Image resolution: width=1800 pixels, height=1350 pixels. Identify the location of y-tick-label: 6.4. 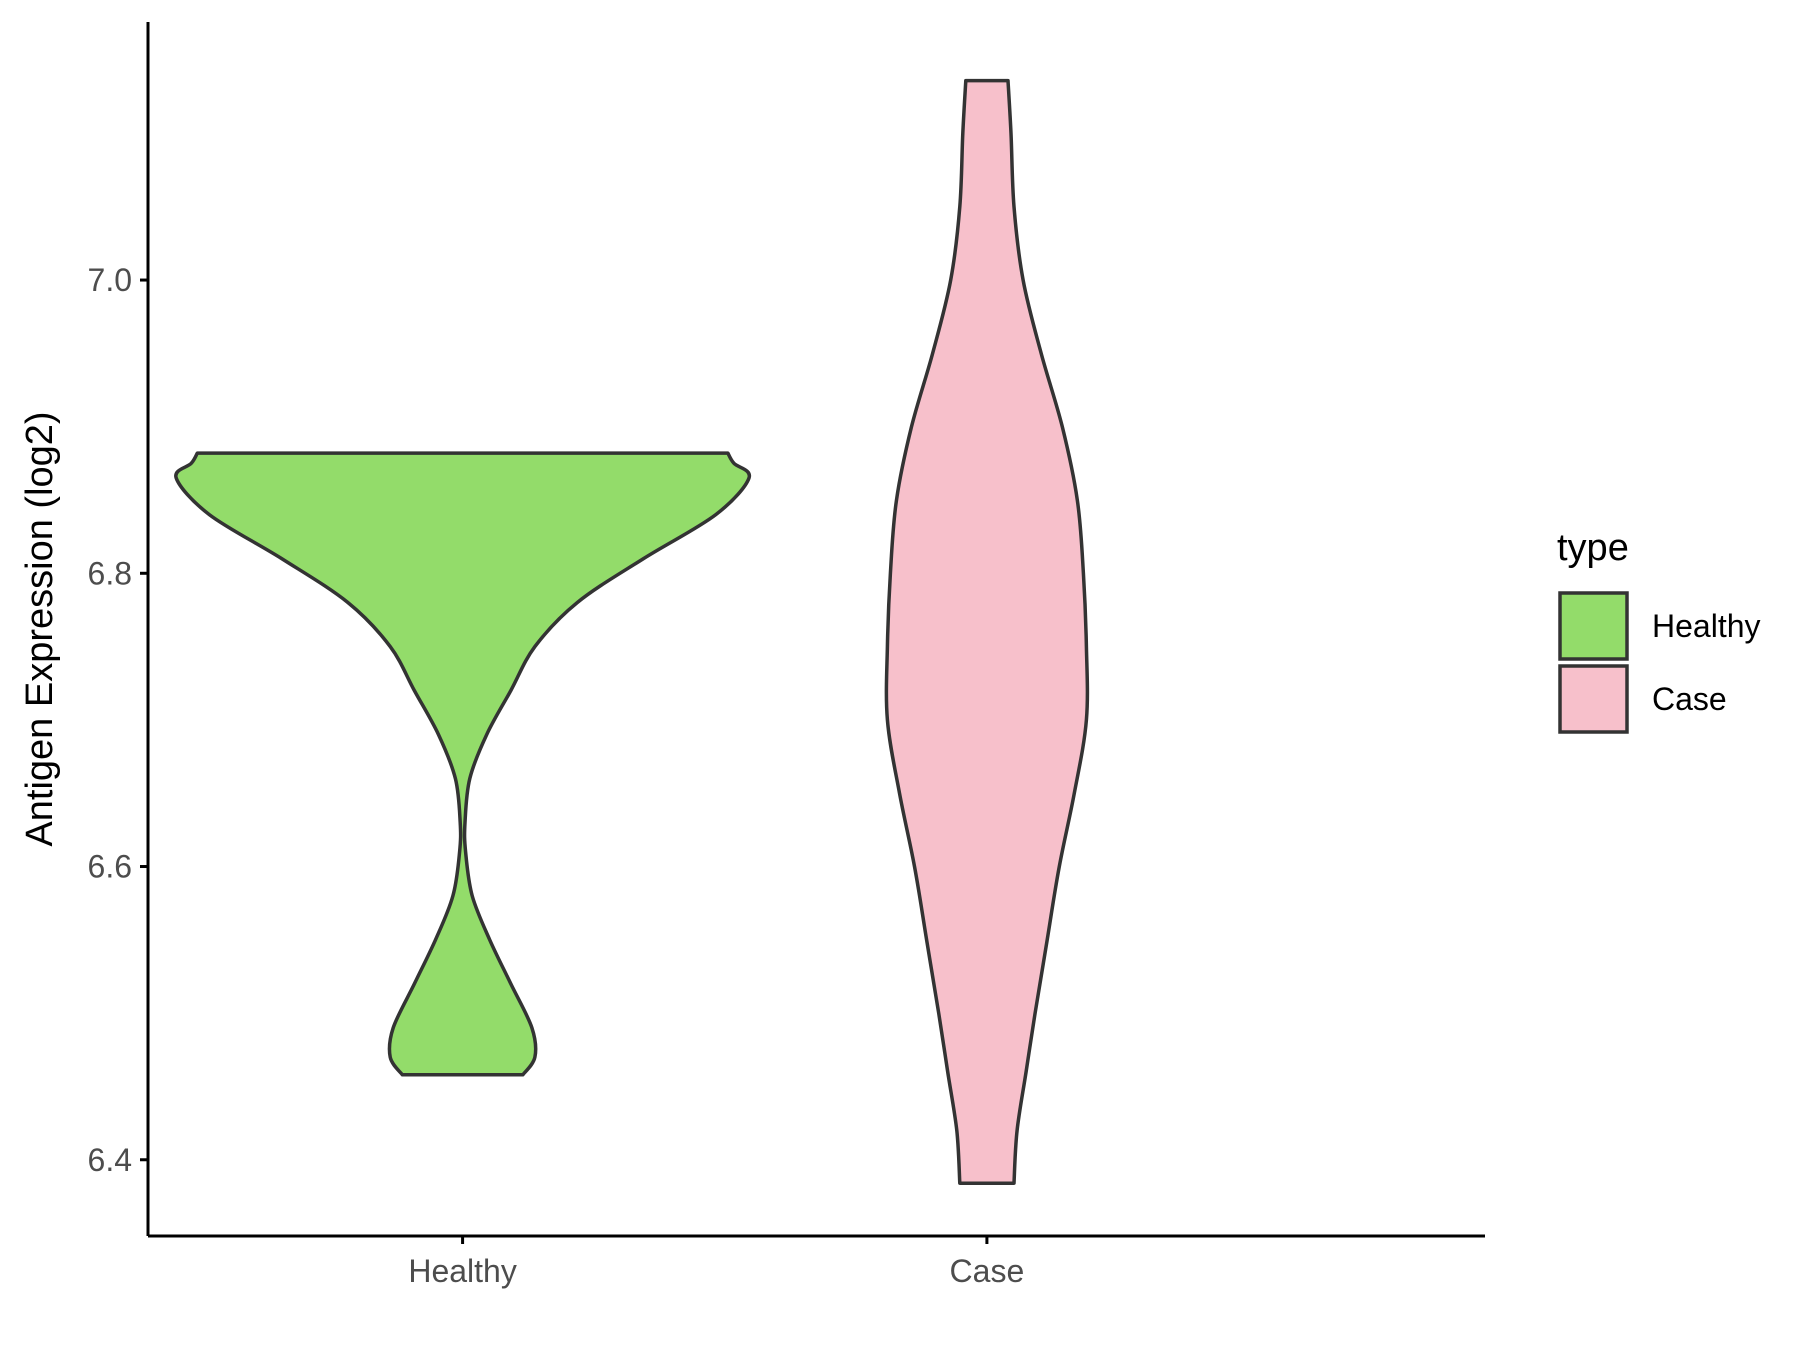
(110, 1160).